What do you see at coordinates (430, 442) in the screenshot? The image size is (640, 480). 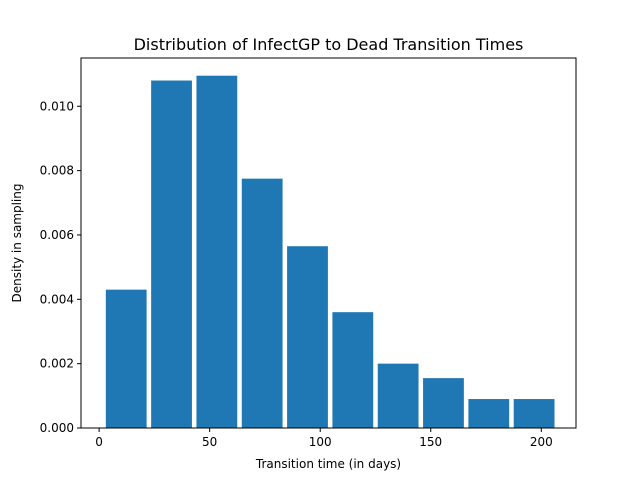 I see `x-tick-label: 150` at bounding box center [430, 442].